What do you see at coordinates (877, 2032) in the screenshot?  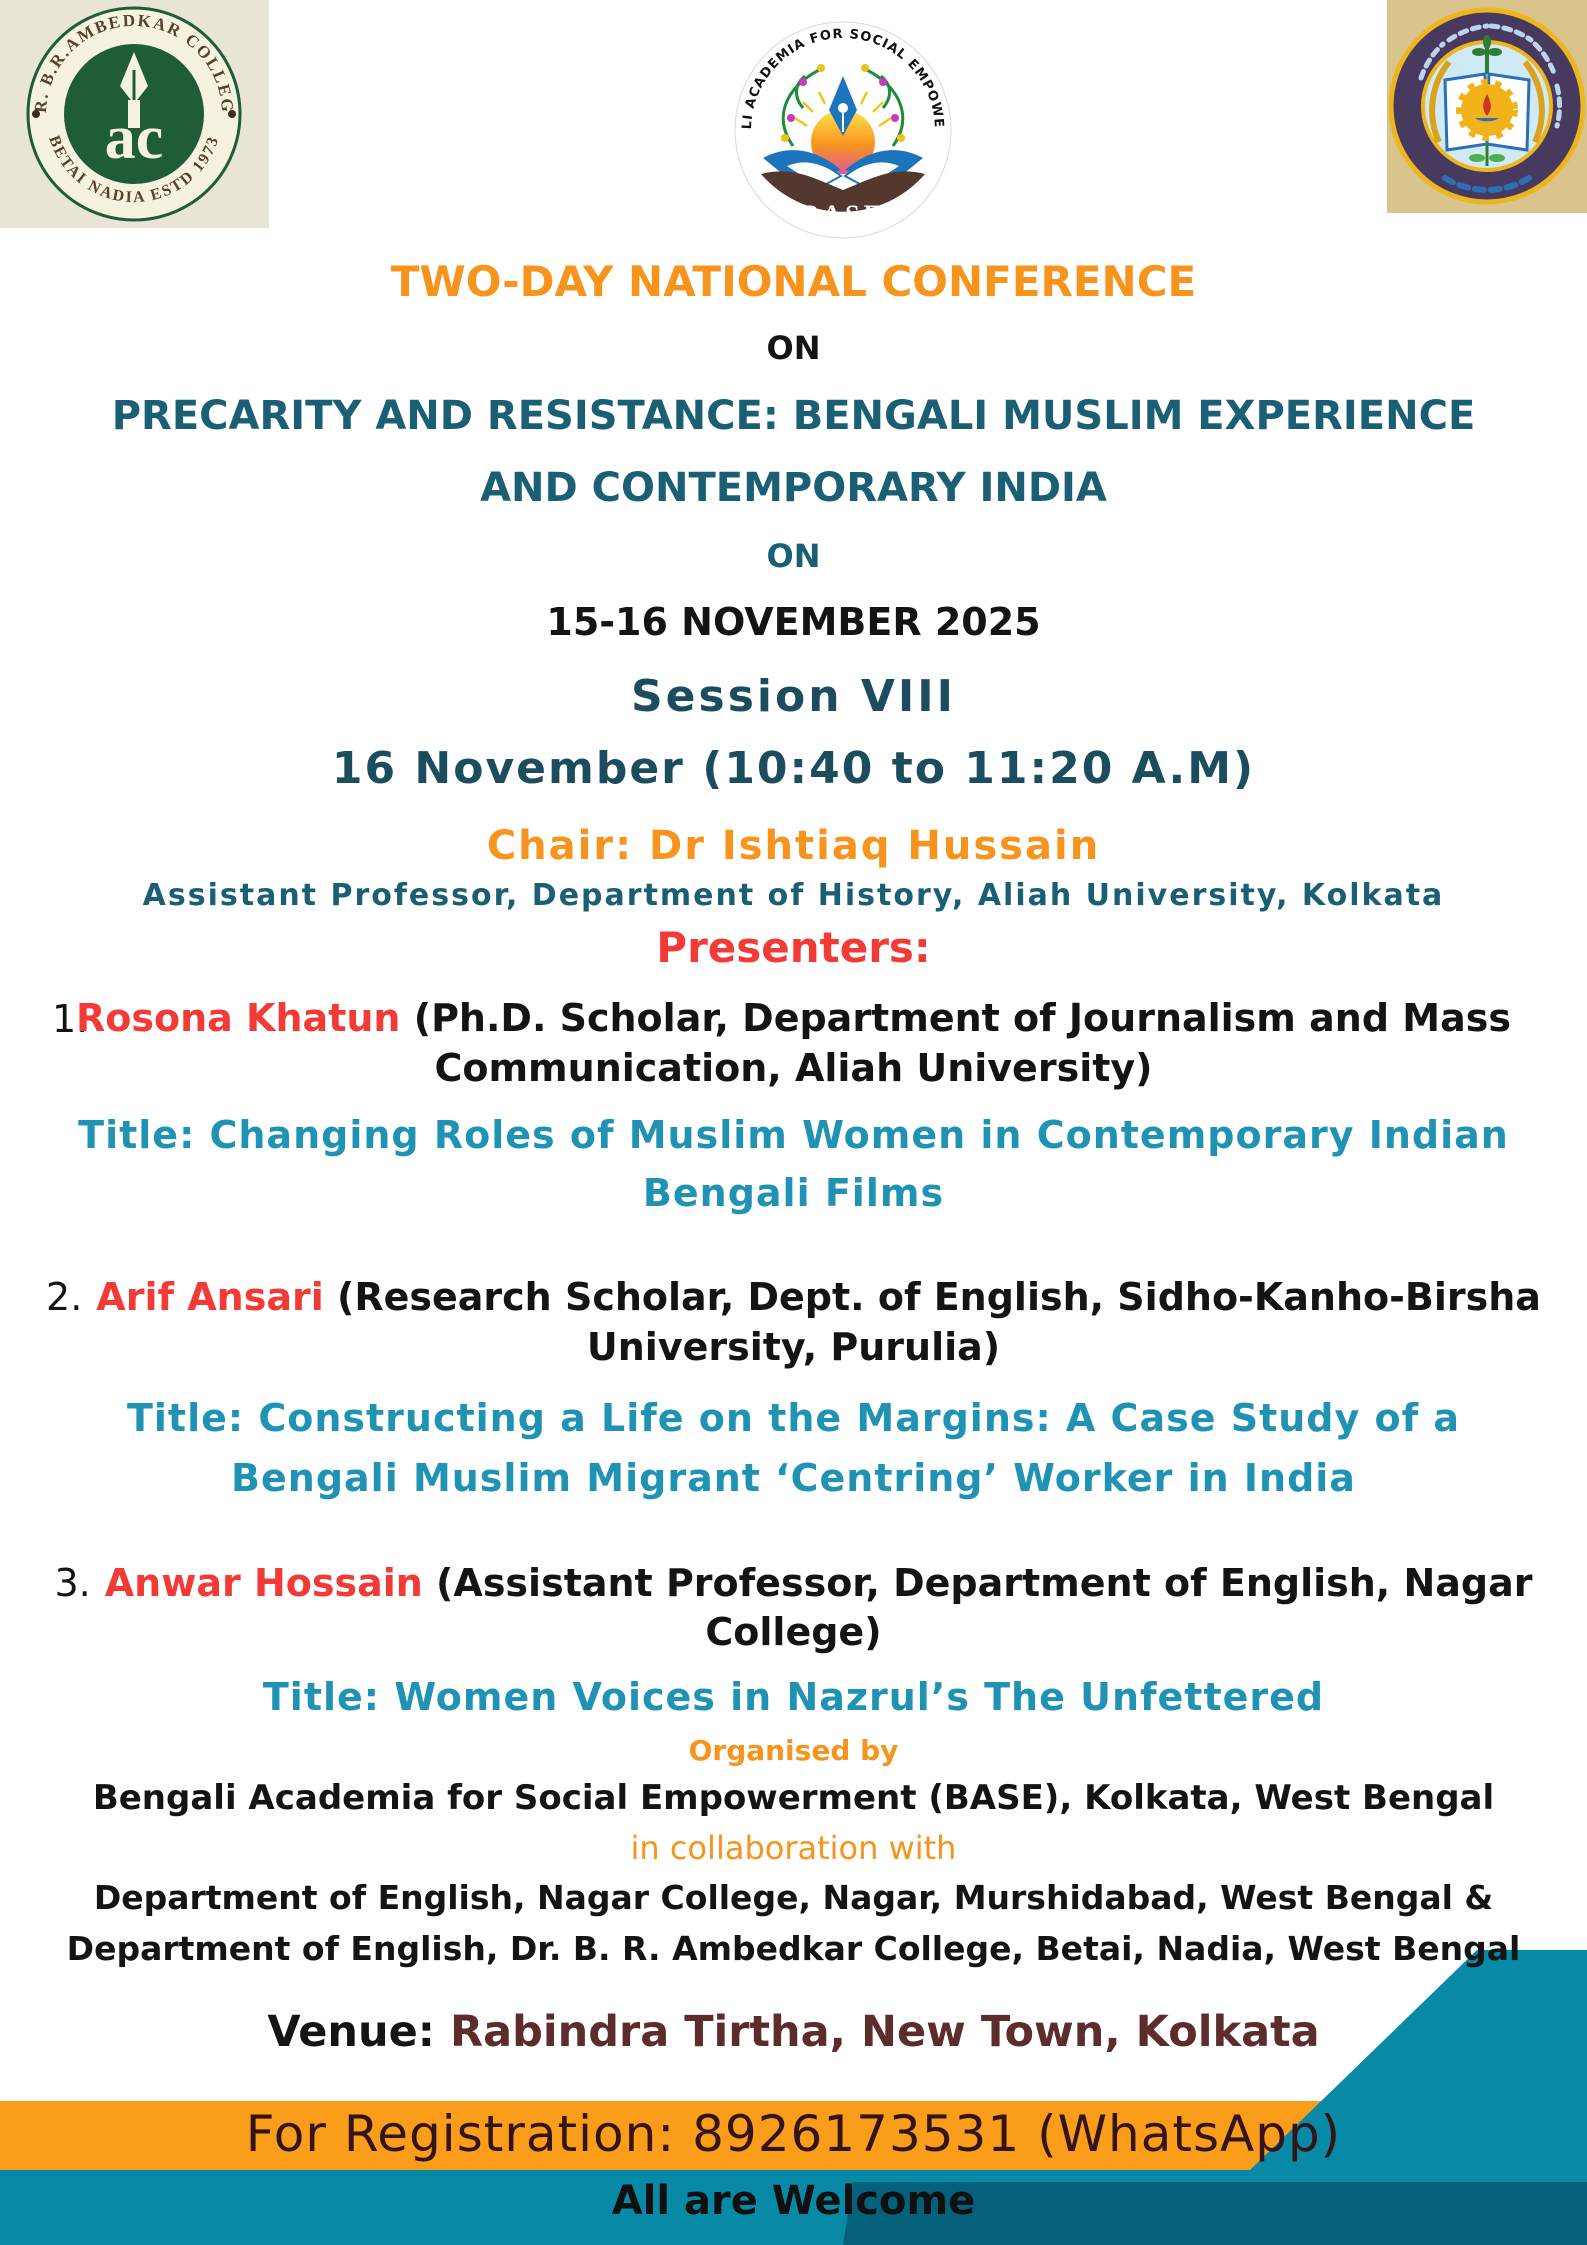 I see `venue-value: Rabindra Tirtha, New Town, Kolkata` at bounding box center [877, 2032].